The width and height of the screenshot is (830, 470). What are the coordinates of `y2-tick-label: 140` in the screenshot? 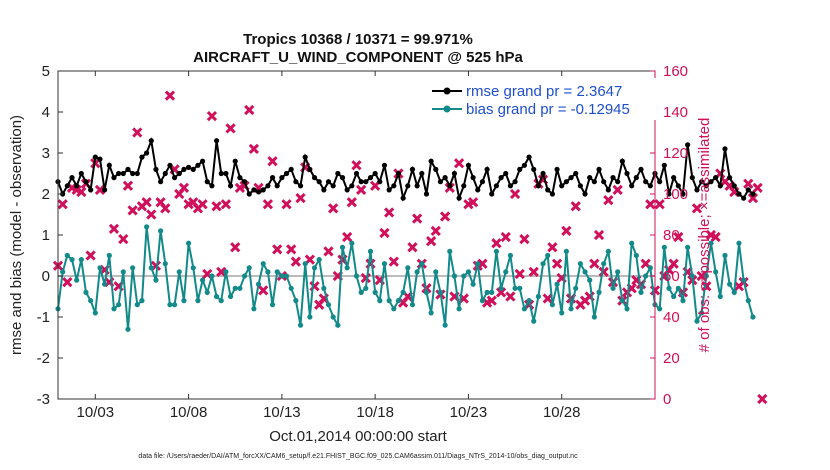 It's located at (675, 112).